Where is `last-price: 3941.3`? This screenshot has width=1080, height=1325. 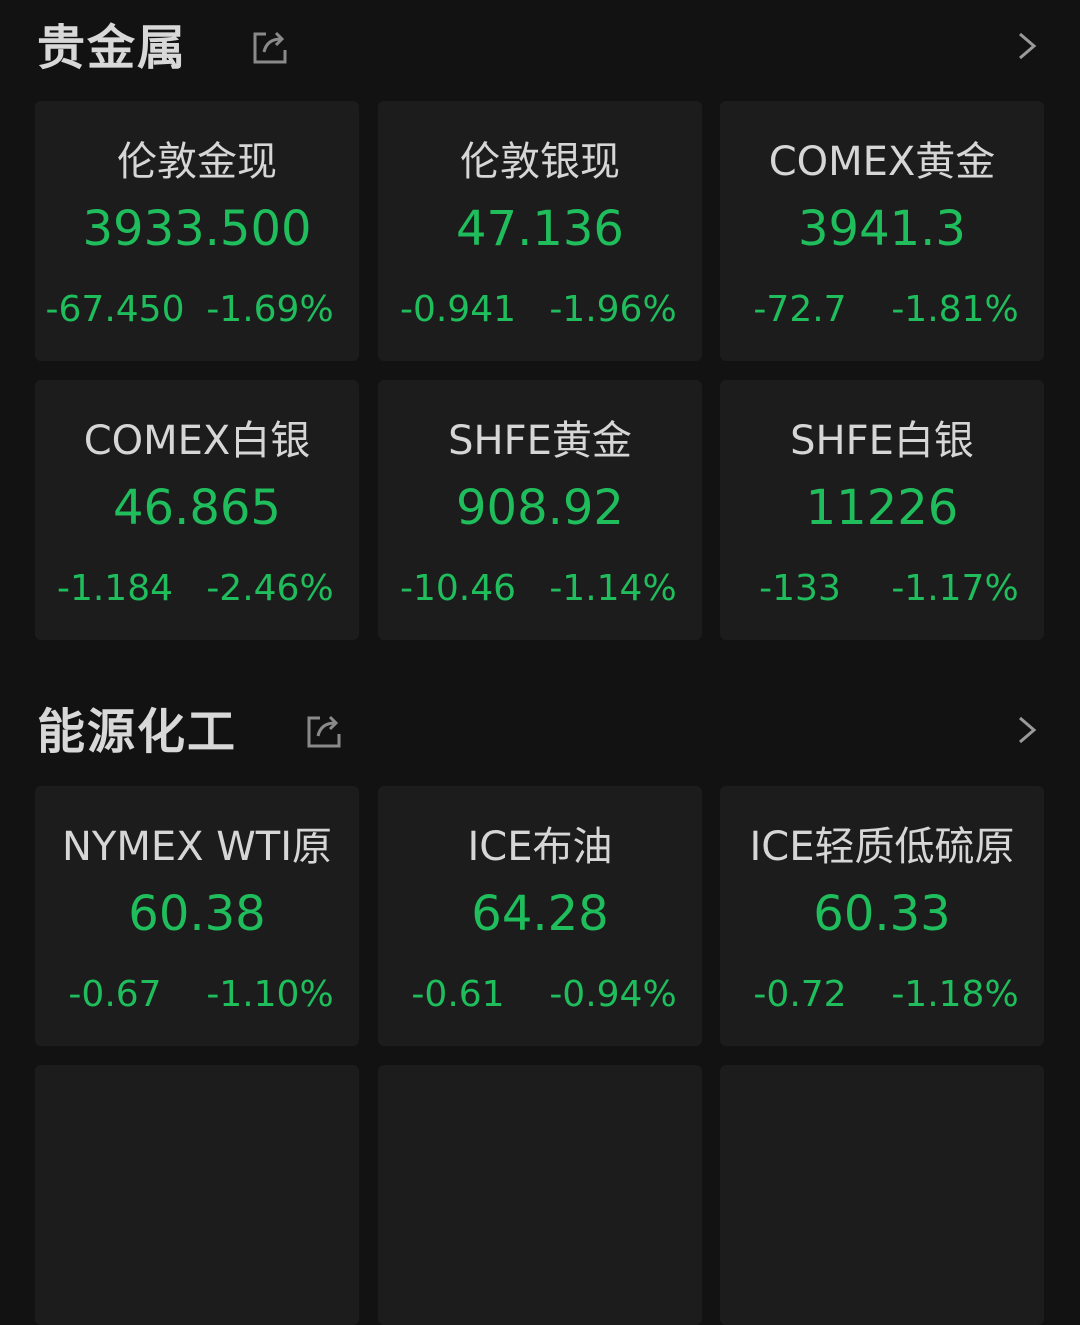 last-price: 3941.3 is located at coordinates (882, 229).